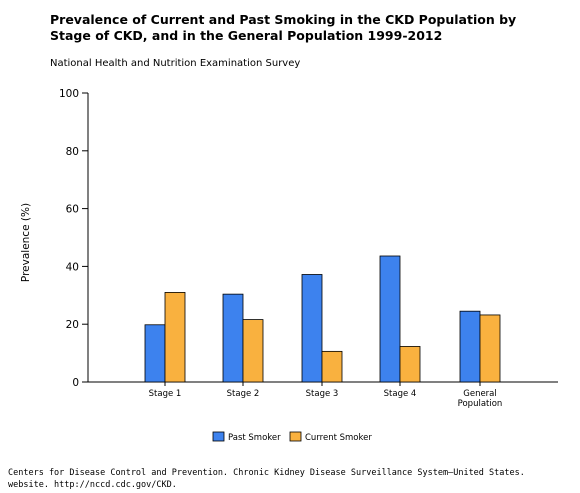  I want to click on y-tick-label: 60, so click(72, 210).